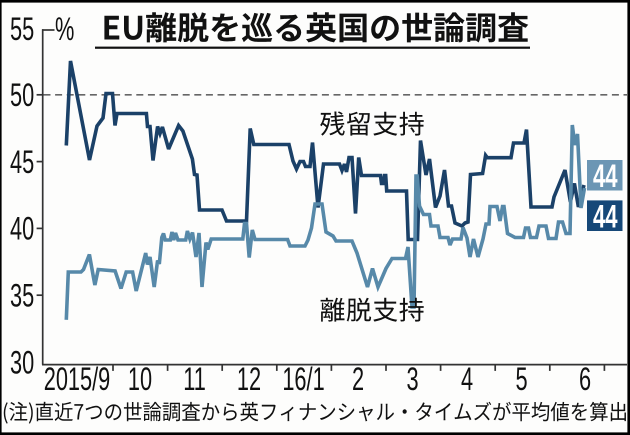 The image size is (630, 435). What do you see at coordinates (22, 228) in the screenshot?
I see `svg-text: 40` at bounding box center [22, 228].